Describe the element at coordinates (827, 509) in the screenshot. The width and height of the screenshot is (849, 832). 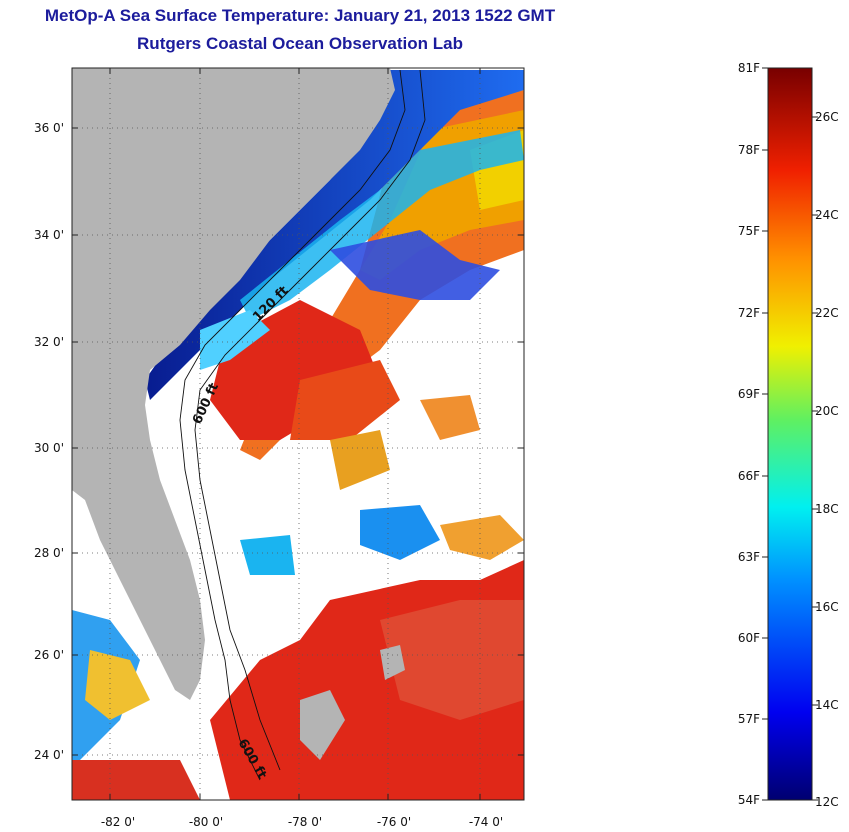
I see `colorbar-c-18: 18C` at that location.